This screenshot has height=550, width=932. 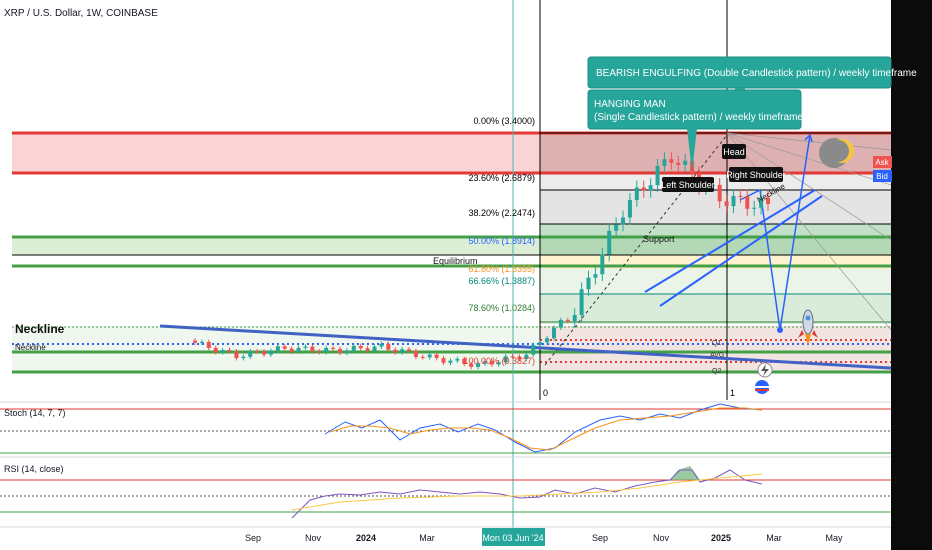 I want to click on fib-label: 38.20% (2.2474), so click(x=501, y=213).